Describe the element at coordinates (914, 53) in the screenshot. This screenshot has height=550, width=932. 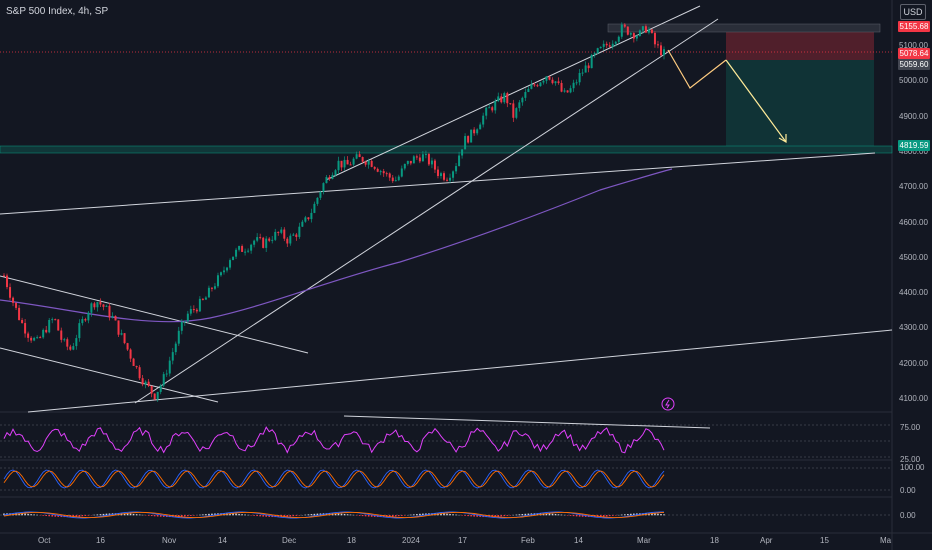
I see `price-label: 5078.64` at that location.